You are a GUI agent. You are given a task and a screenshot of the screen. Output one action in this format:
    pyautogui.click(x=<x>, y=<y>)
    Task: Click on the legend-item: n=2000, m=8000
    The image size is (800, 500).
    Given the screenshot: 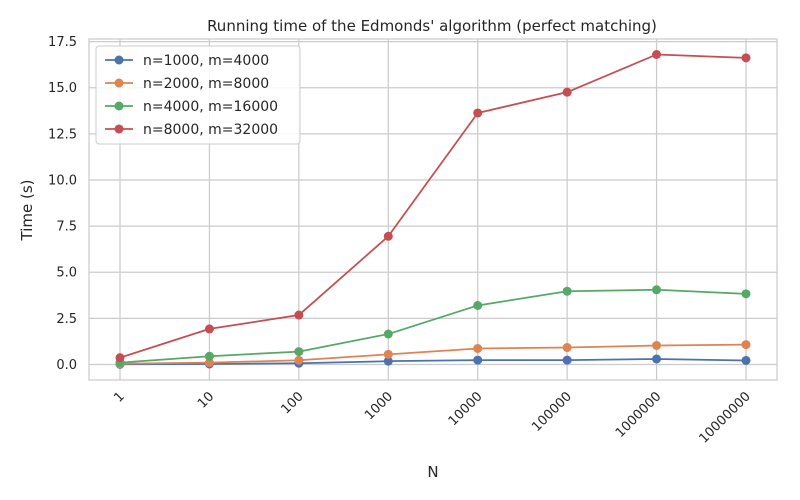 What is the action you would take?
    pyautogui.click(x=187, y=84)
    